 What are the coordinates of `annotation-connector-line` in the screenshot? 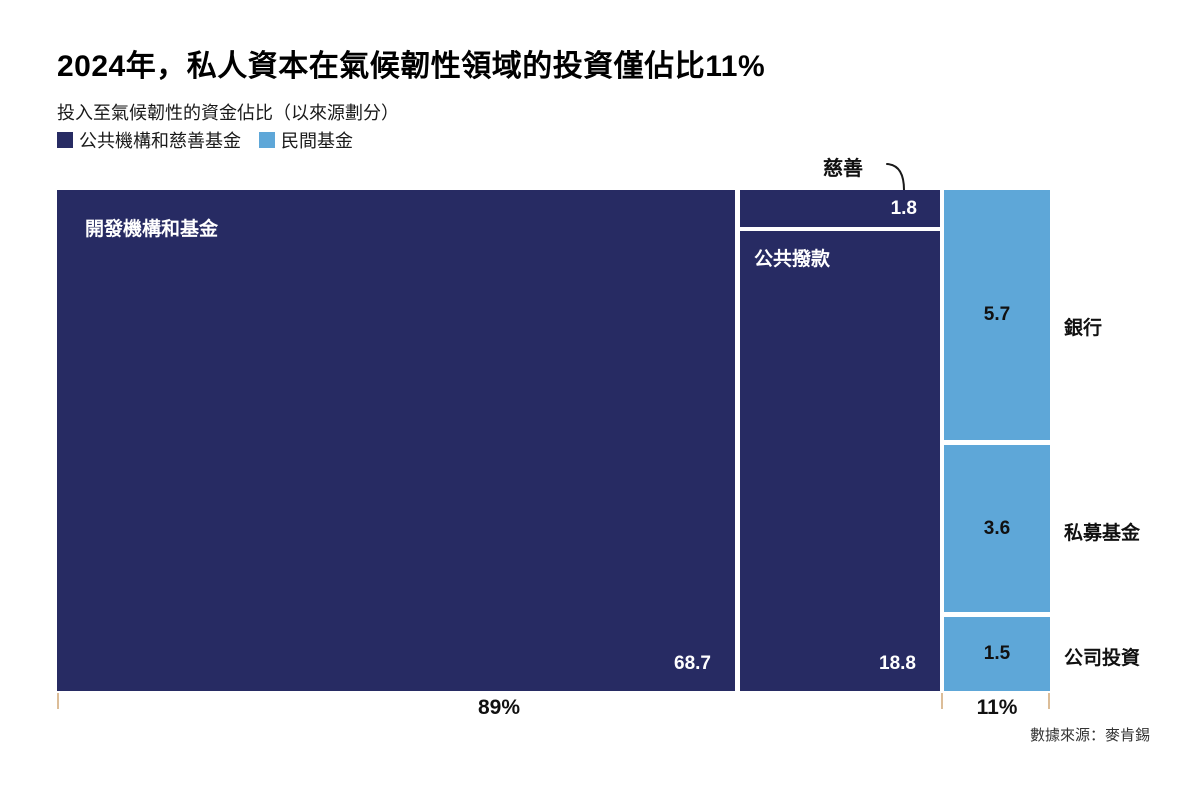 It's located at (895, 177).